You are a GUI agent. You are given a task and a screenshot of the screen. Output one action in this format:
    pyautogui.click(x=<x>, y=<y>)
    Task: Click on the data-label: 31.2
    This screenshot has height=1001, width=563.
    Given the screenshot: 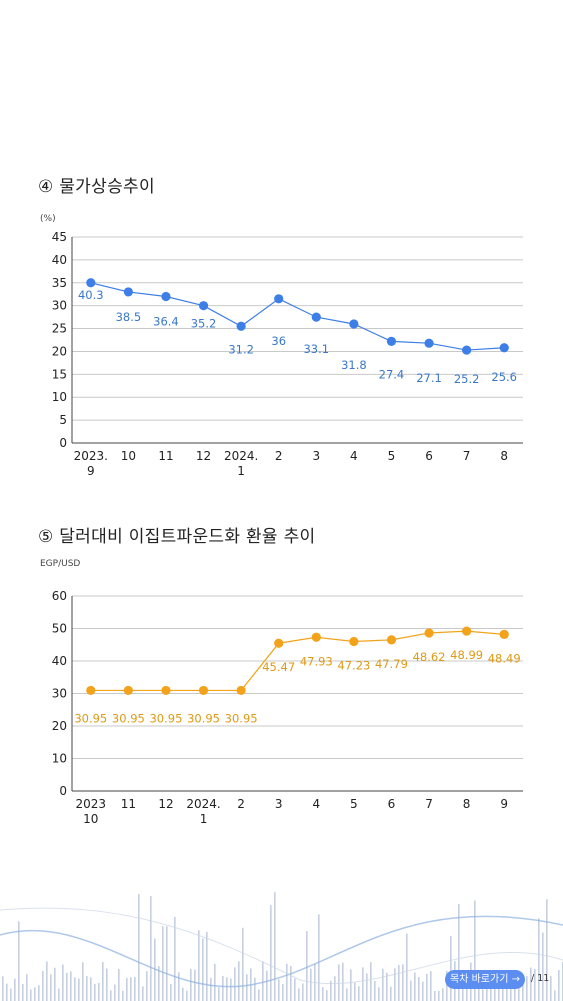 What is the action you would take?
    pyautogui.click(x=241, y=349)
    